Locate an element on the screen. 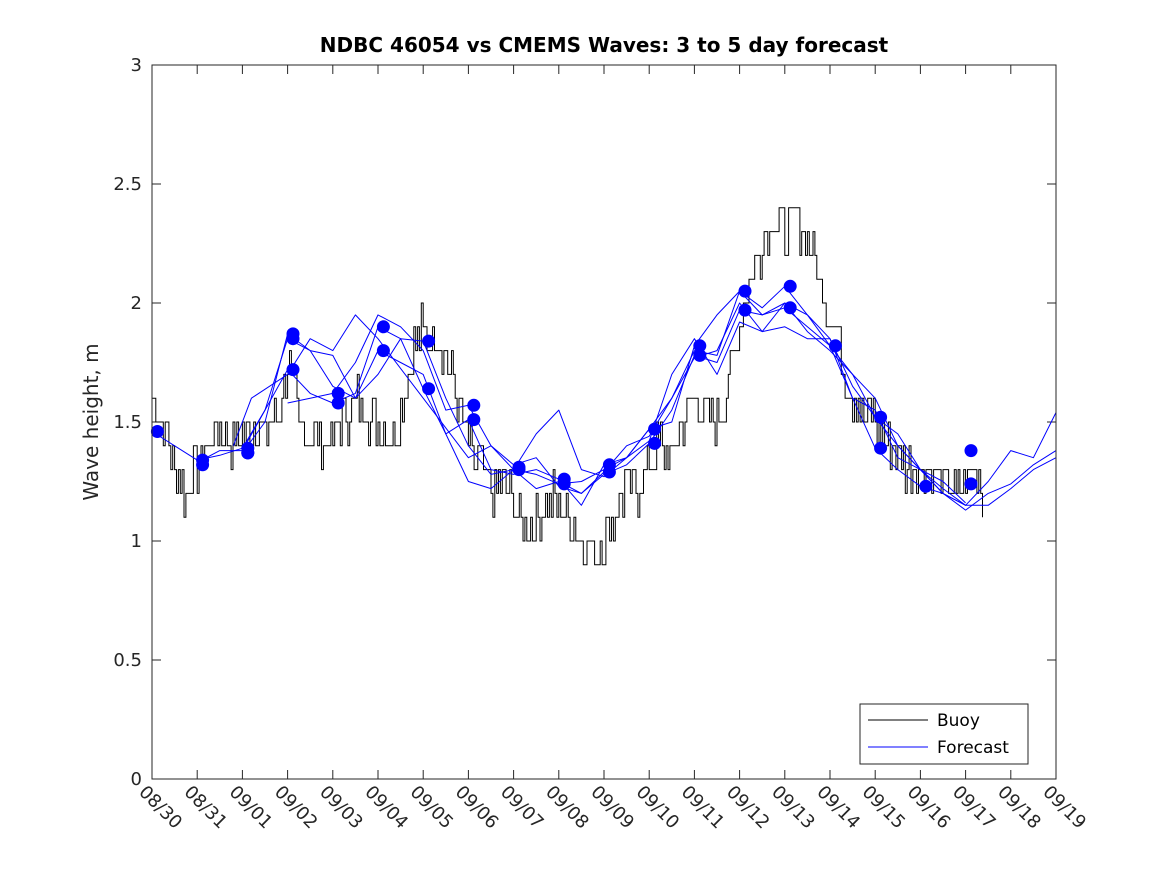  y-tick-label: 3 is located at coordinates (136, 65).